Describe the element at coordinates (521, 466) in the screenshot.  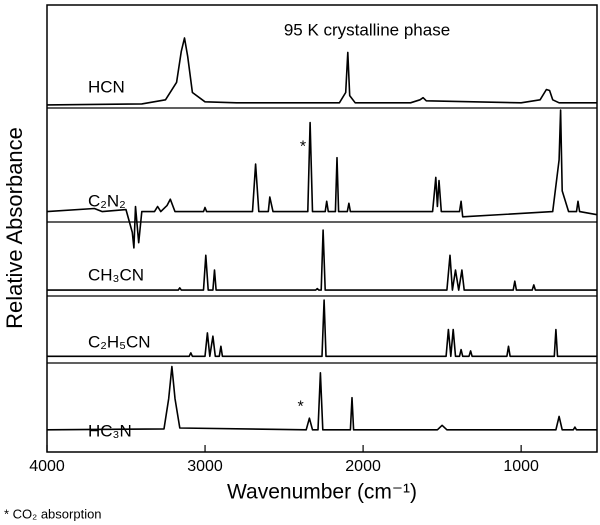
I see `x-tick-label: 1000` at that location.